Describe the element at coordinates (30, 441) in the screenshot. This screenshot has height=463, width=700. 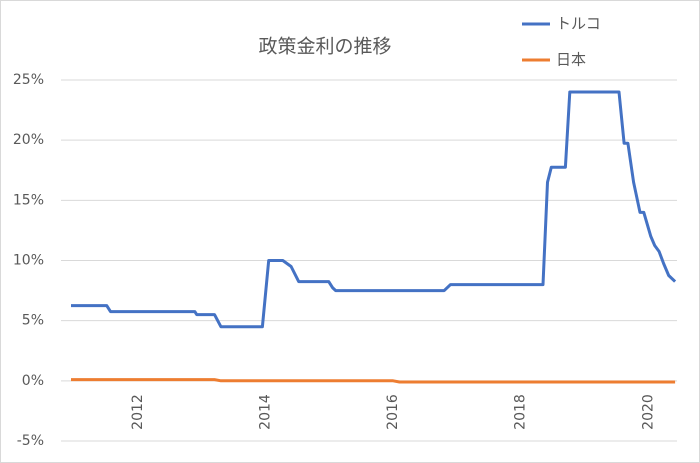
I see `y-tick-label: -5%` at that location.